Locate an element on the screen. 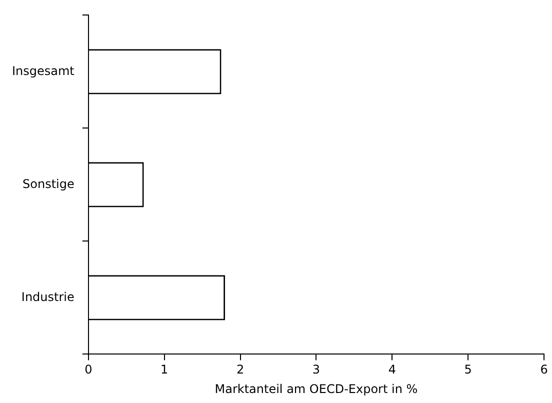 This screenshot has width=552, height=403. x-tick-label: 5 is located at coordinates (468, 369).